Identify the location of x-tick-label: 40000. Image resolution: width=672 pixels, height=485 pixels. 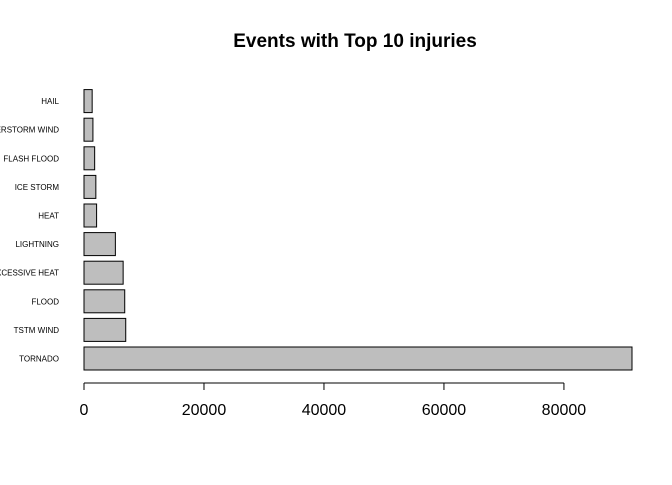
(324, 410).